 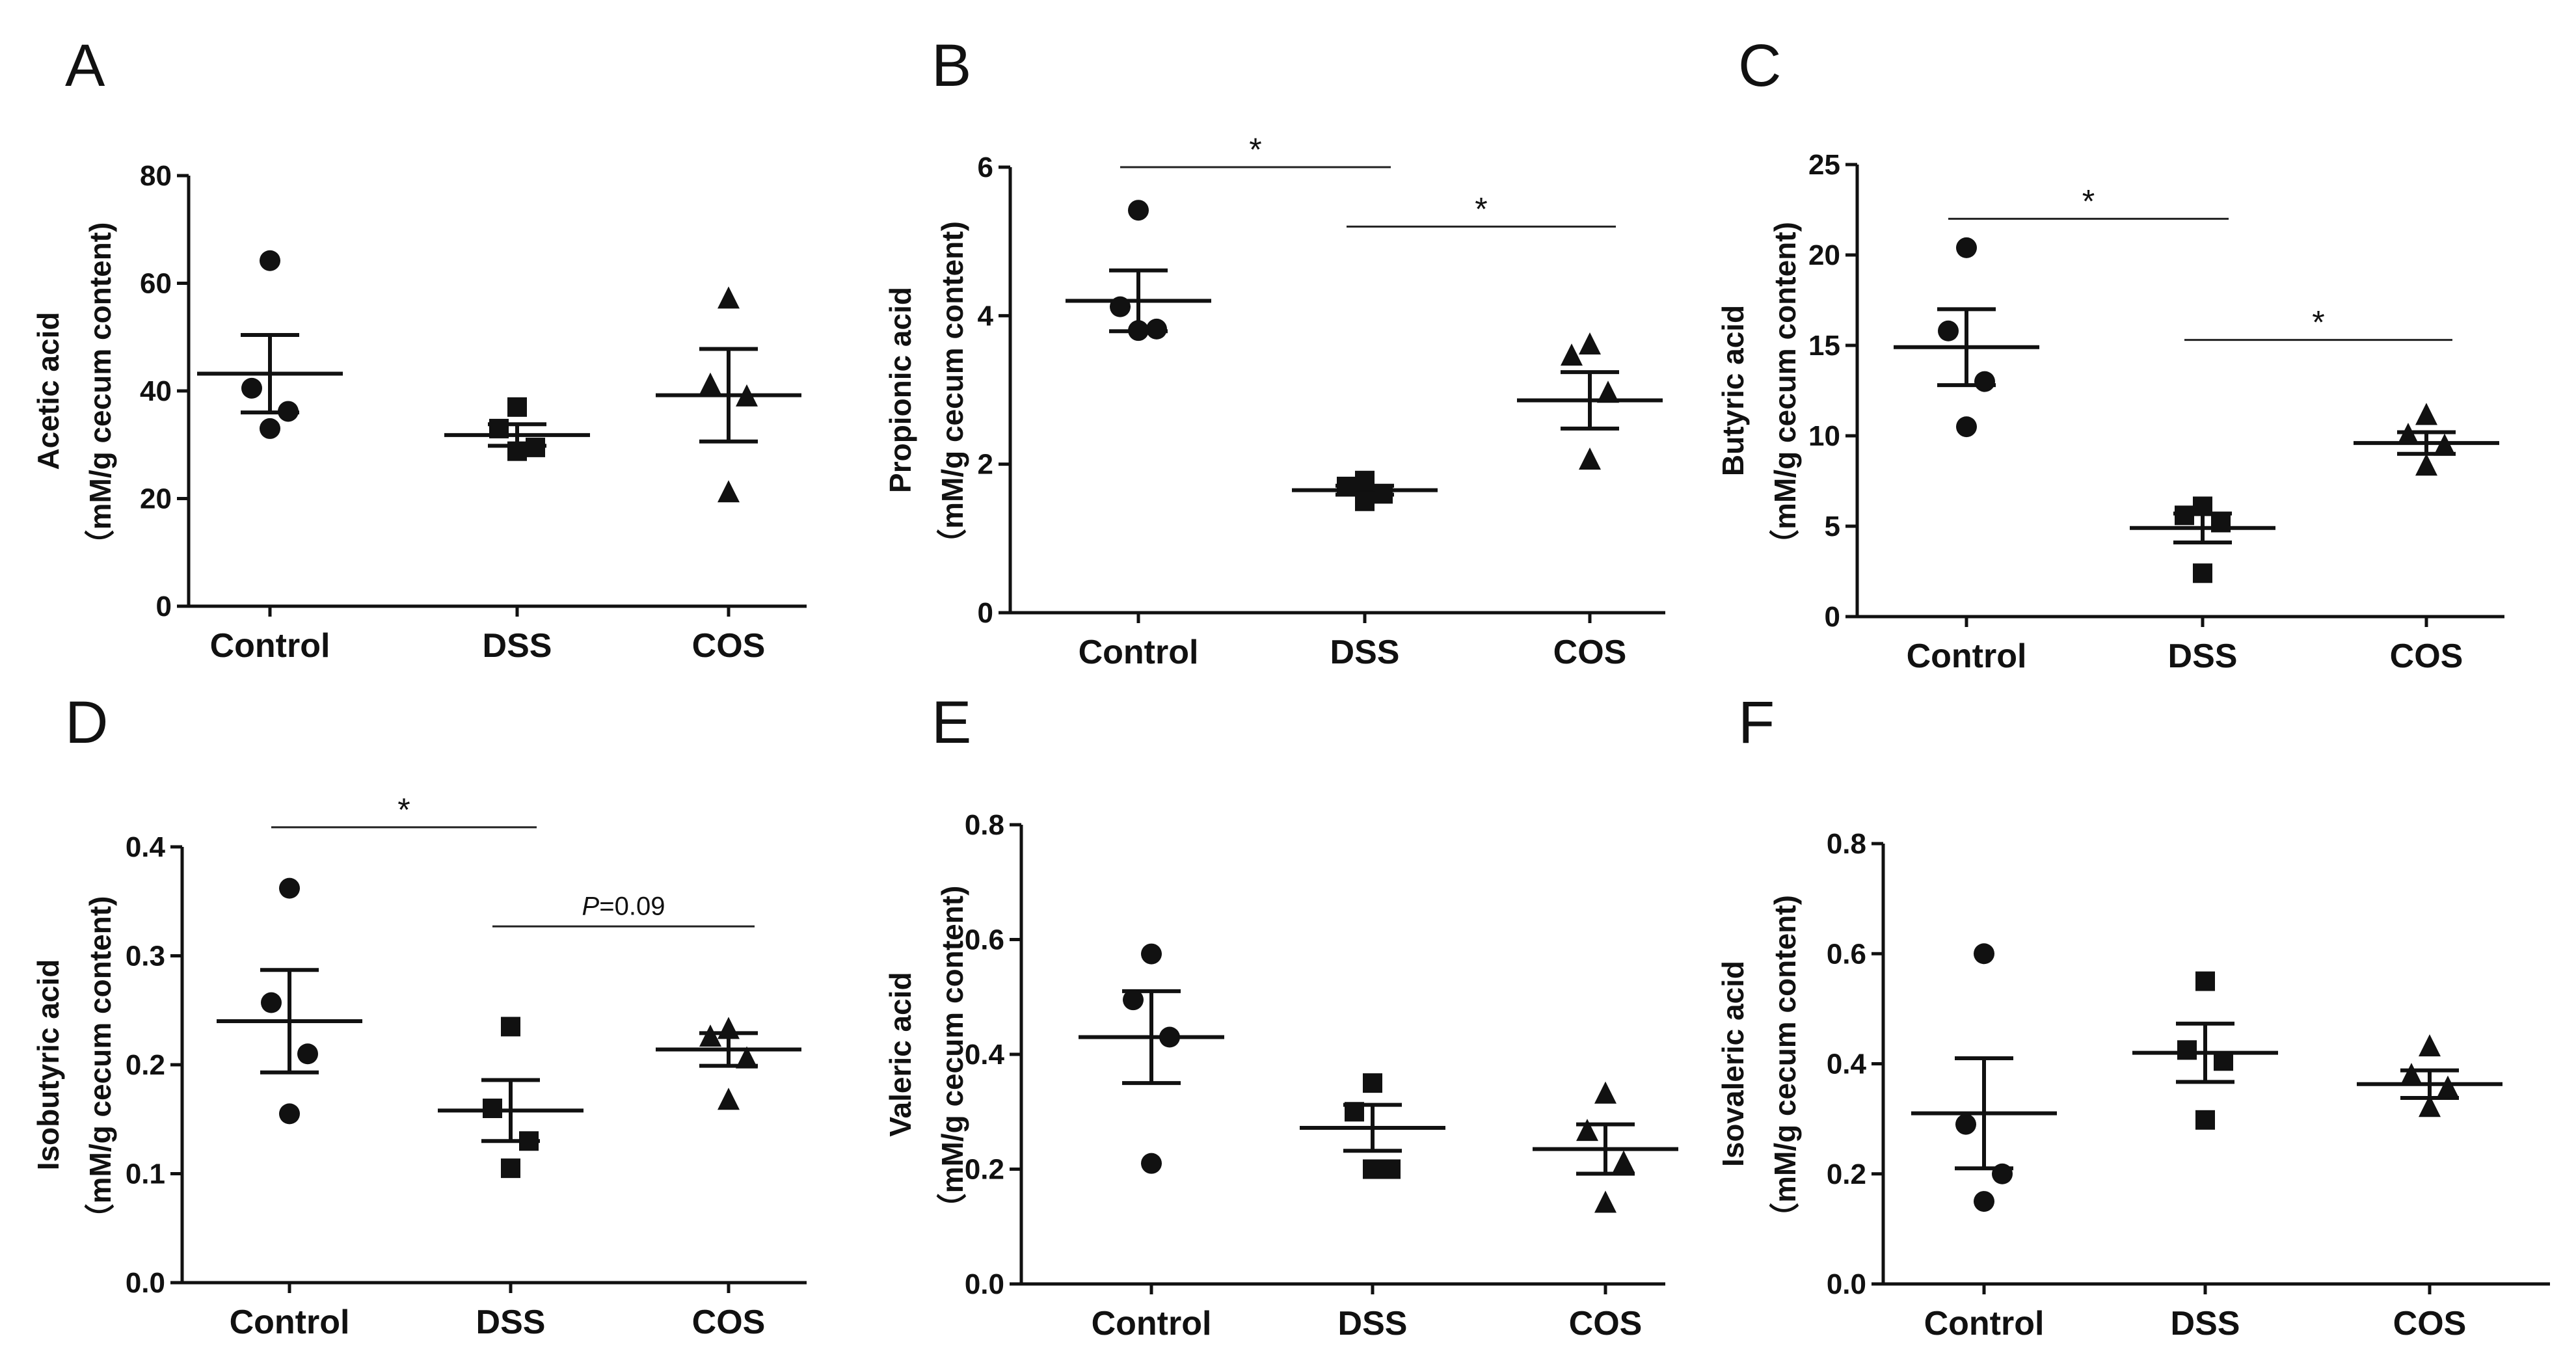 I want to click on y-tick-label: 20, so click(x=156, y=499).